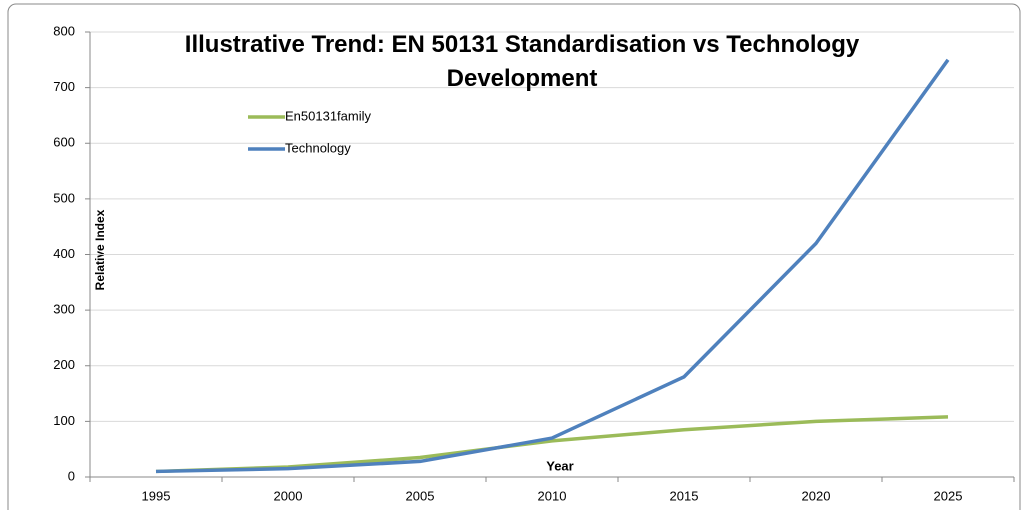  I want to click on x-axis-label: Year, so click(559, 465).